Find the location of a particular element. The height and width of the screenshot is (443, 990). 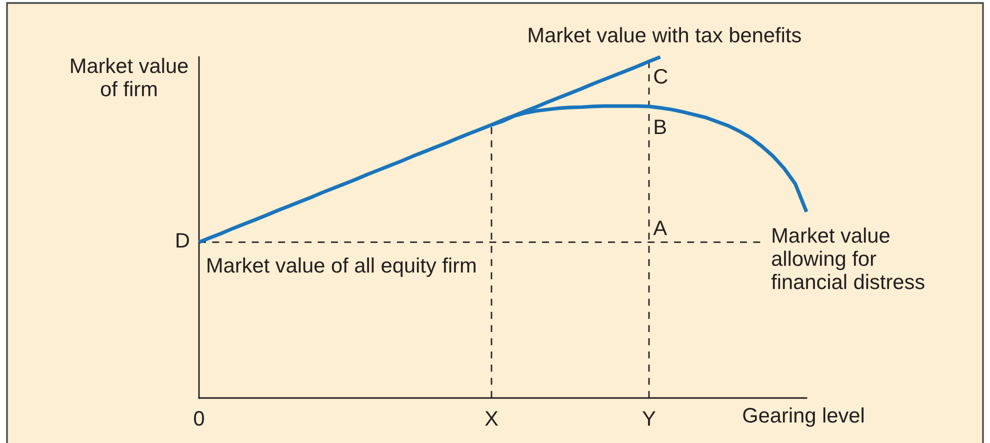

annotation: Market value of all equity firm is located at coordinates (342, 267).